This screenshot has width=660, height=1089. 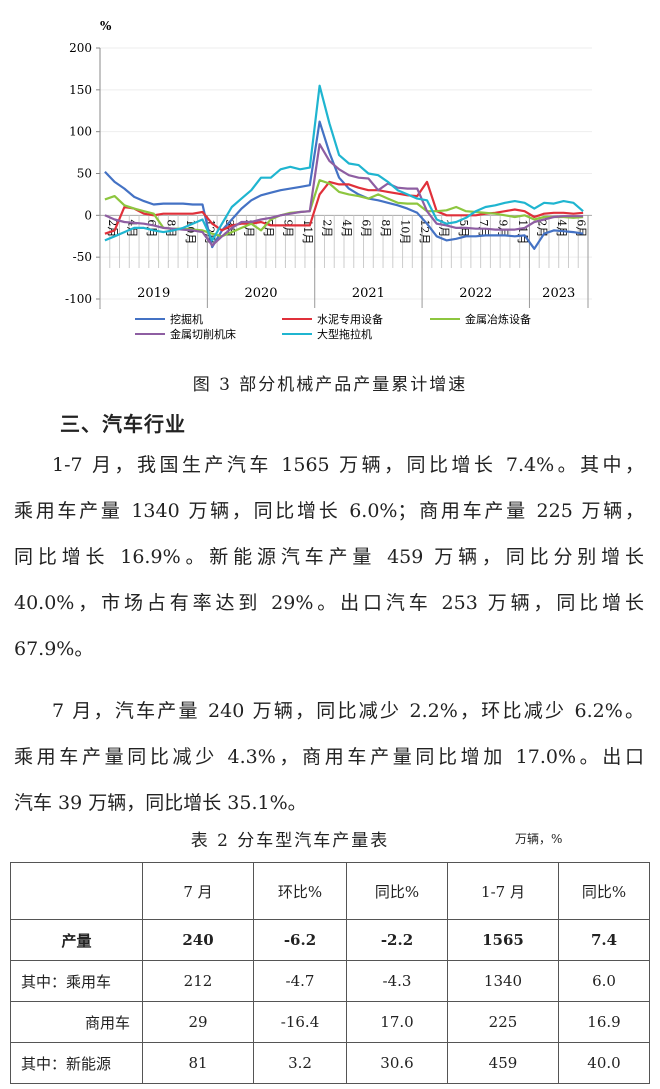 What do you see at coordinates (186, 319) in the screenshot?
I see `legend-label: 挖掘机` at bounding box center [186, 319].